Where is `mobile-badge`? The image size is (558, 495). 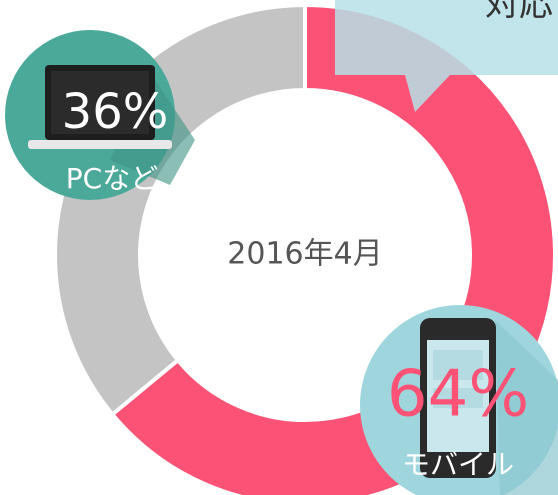
mobile-badge is located at coordinates (459, 400).